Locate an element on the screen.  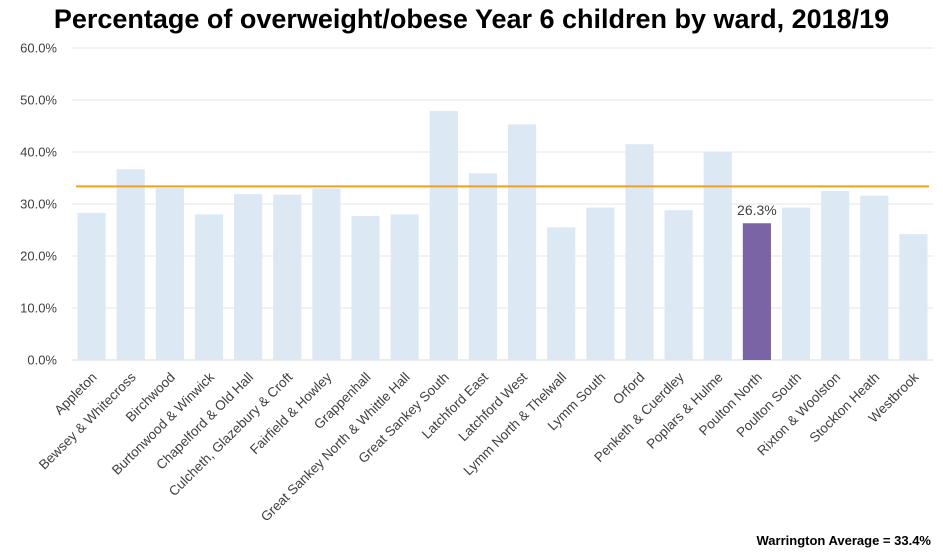
data-label: 26.3% is located at coordinates (757, 210).